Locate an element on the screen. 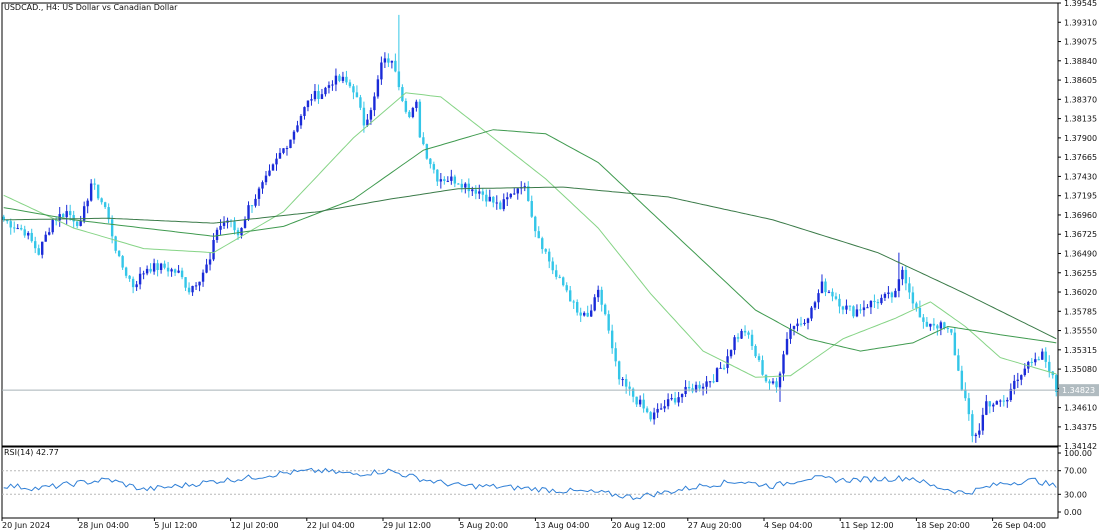 Image resolution: width=1100 pixels, height=531 pixels. price-tick-label: 1.38135 is located at coordinates (1080, 119).